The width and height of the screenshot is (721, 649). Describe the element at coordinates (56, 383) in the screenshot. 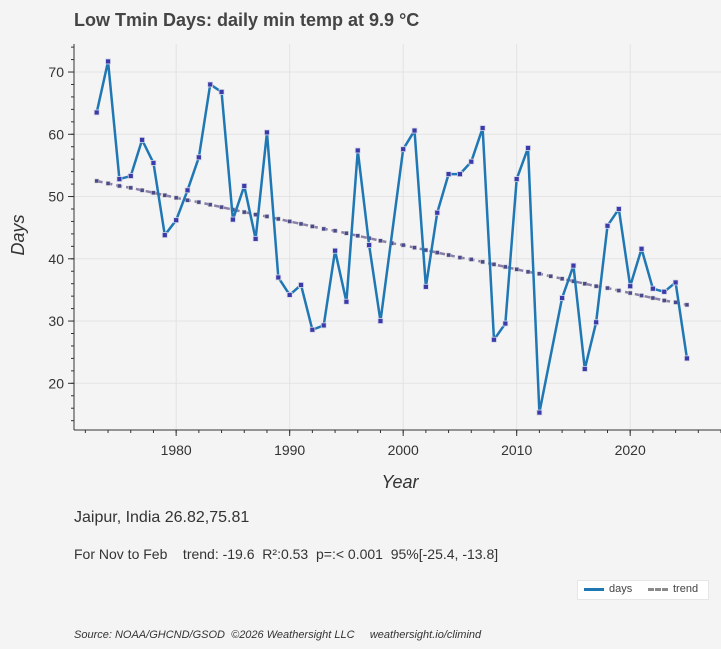

I see `y-tick-label: 20` at that location.